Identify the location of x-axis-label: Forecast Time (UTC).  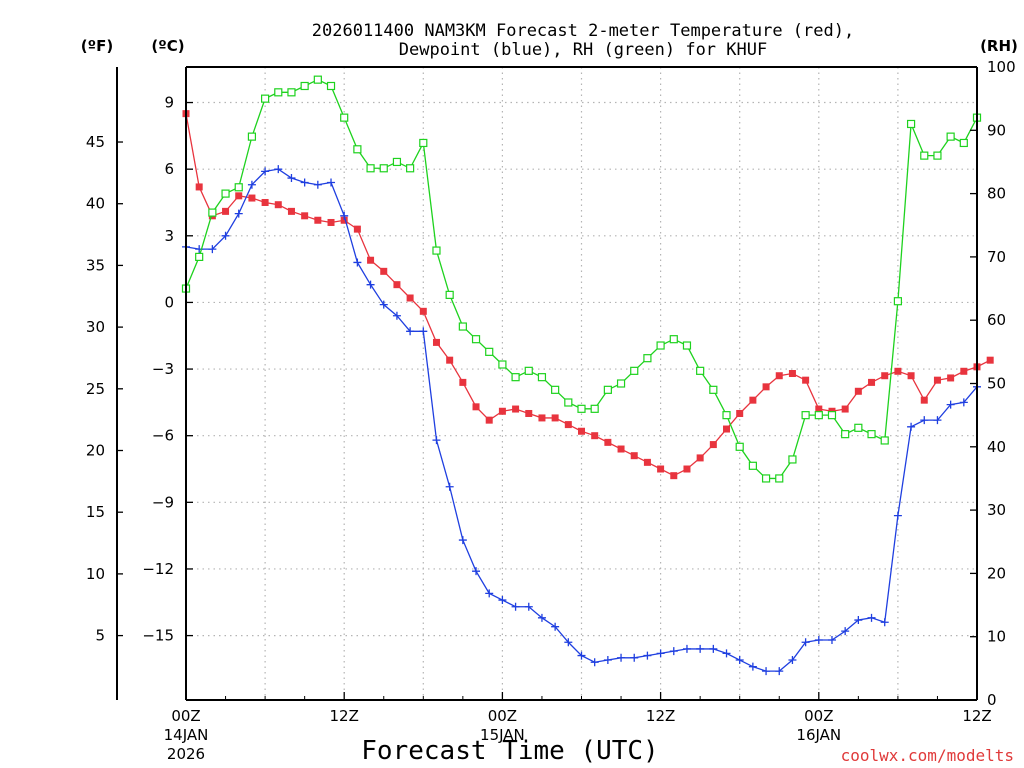
(509, 751).